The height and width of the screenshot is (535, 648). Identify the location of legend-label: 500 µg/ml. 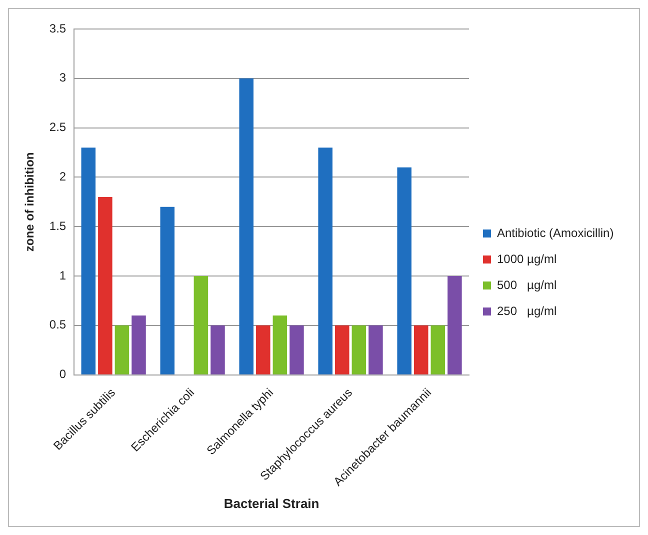
(527, 285).